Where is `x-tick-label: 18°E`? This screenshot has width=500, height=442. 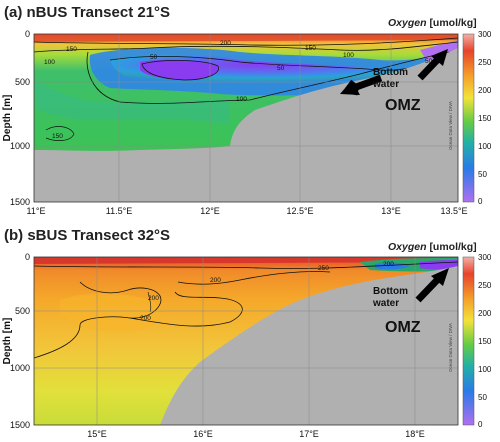 x-tick-label: 18°E is located at coordinates (415, 434).